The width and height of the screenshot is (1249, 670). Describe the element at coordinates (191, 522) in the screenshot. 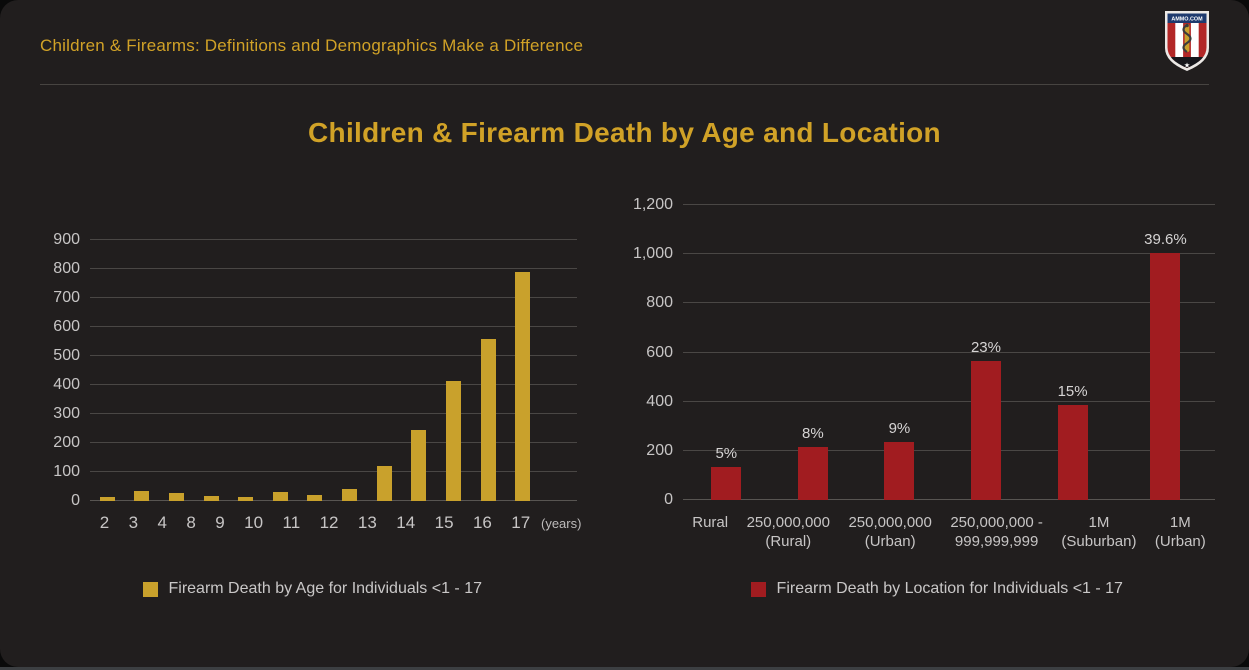

I see `x-tick-label: 8` at that location.